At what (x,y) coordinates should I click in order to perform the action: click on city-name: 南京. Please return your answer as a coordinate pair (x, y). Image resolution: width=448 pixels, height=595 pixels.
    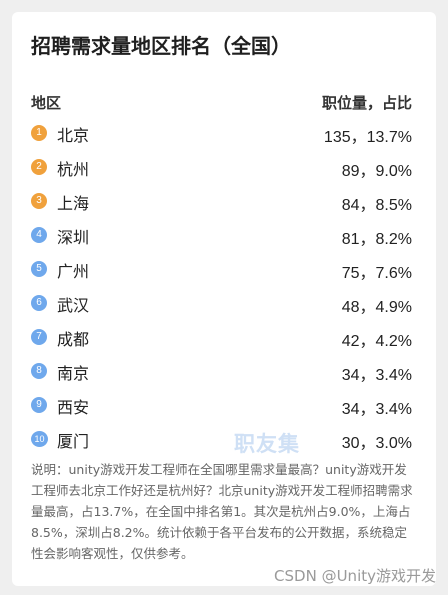
    Looking at the image, I should click on (73, 373).